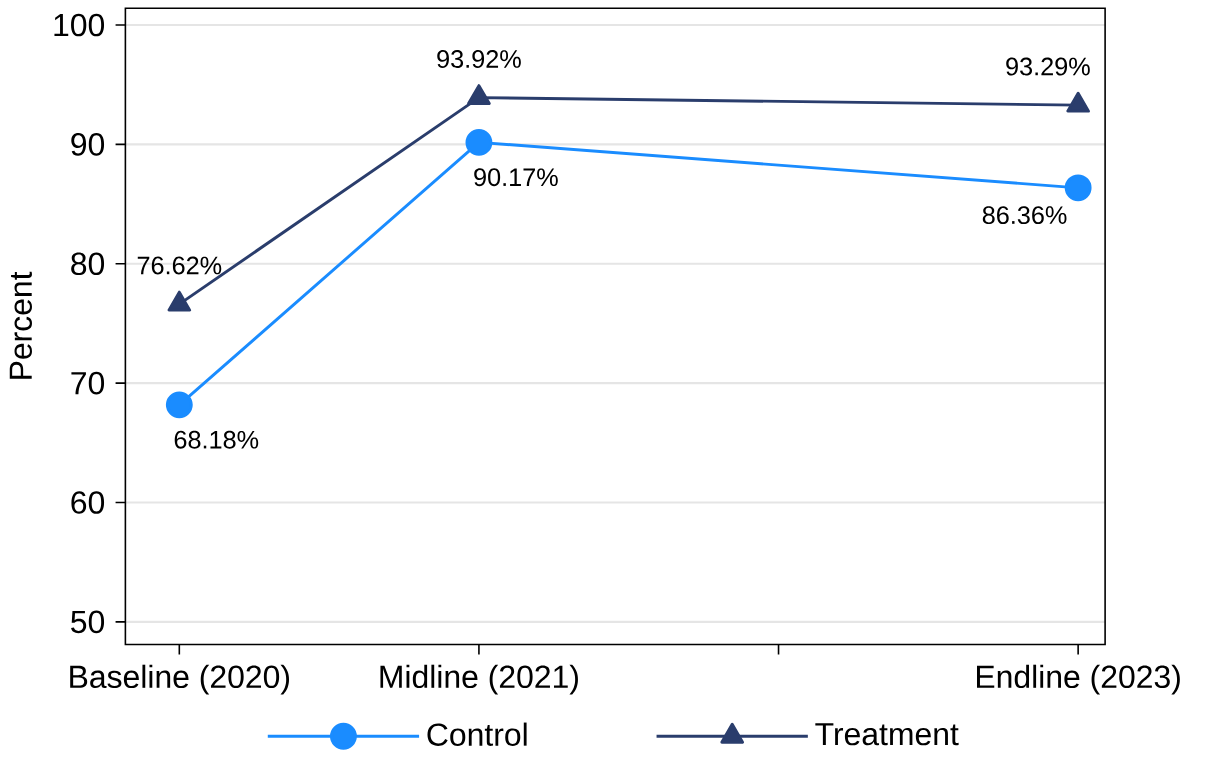  What do you see at coordinates (88, 502) in the screenshot?
I see `y-tick-label: 60` at bounding box center [88, 502].